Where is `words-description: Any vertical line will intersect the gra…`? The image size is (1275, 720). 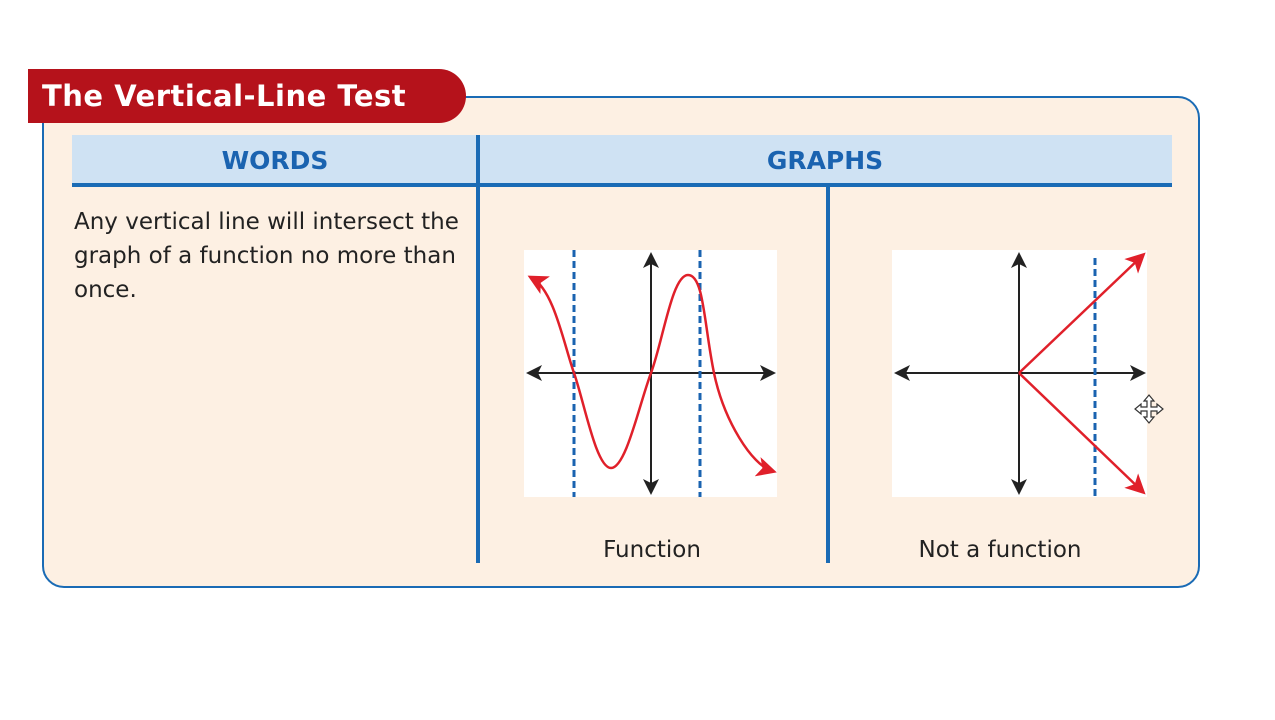 words-description: Any vertical line will intersect the gra… is located at coordinates (266, 256).